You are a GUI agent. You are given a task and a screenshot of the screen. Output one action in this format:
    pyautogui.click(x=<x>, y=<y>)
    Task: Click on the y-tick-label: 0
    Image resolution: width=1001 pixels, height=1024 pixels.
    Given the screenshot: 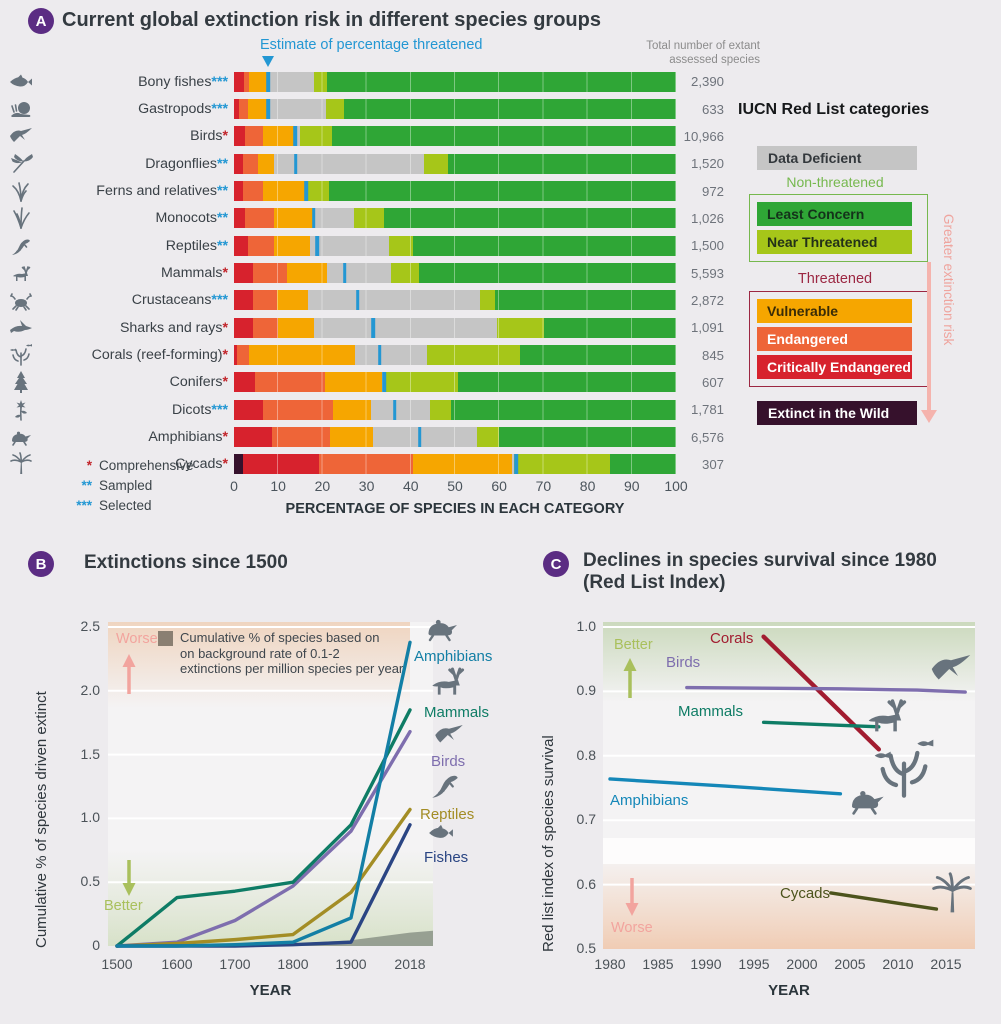 What is the action you would take?
    pyautogui.click(x=96, y=945)
    